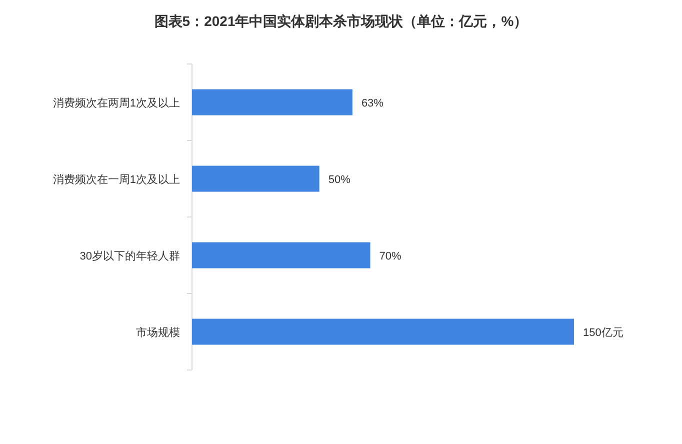 The width and height of the screenshot is (682, 444). What do you see at coordinates (372, 103) in the screenshot?
I see `data-label: 63%` at bounding box center [372, 103].